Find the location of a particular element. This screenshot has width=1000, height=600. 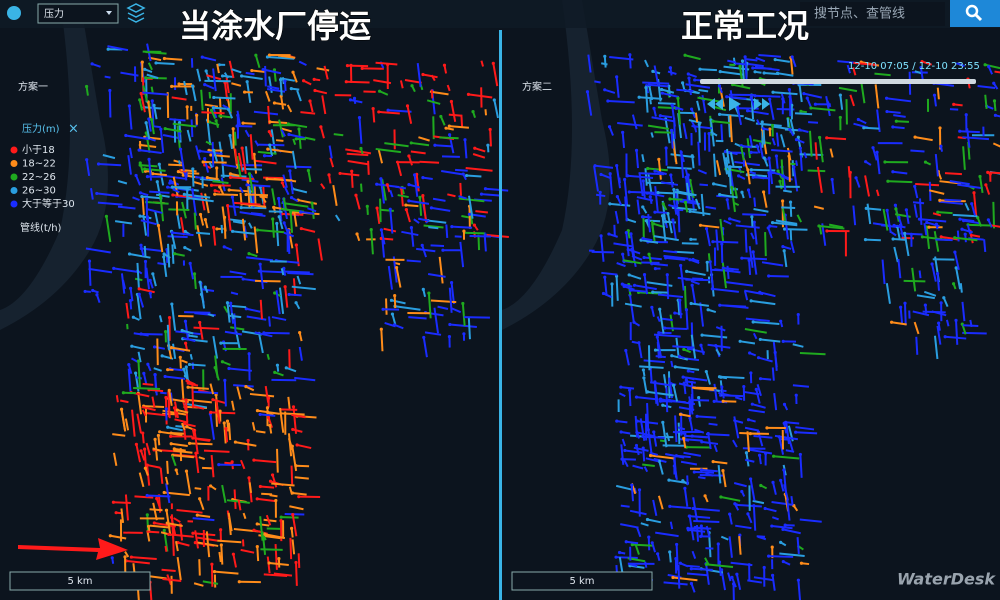

layer-dropdown is located at coordinates (78, 13).